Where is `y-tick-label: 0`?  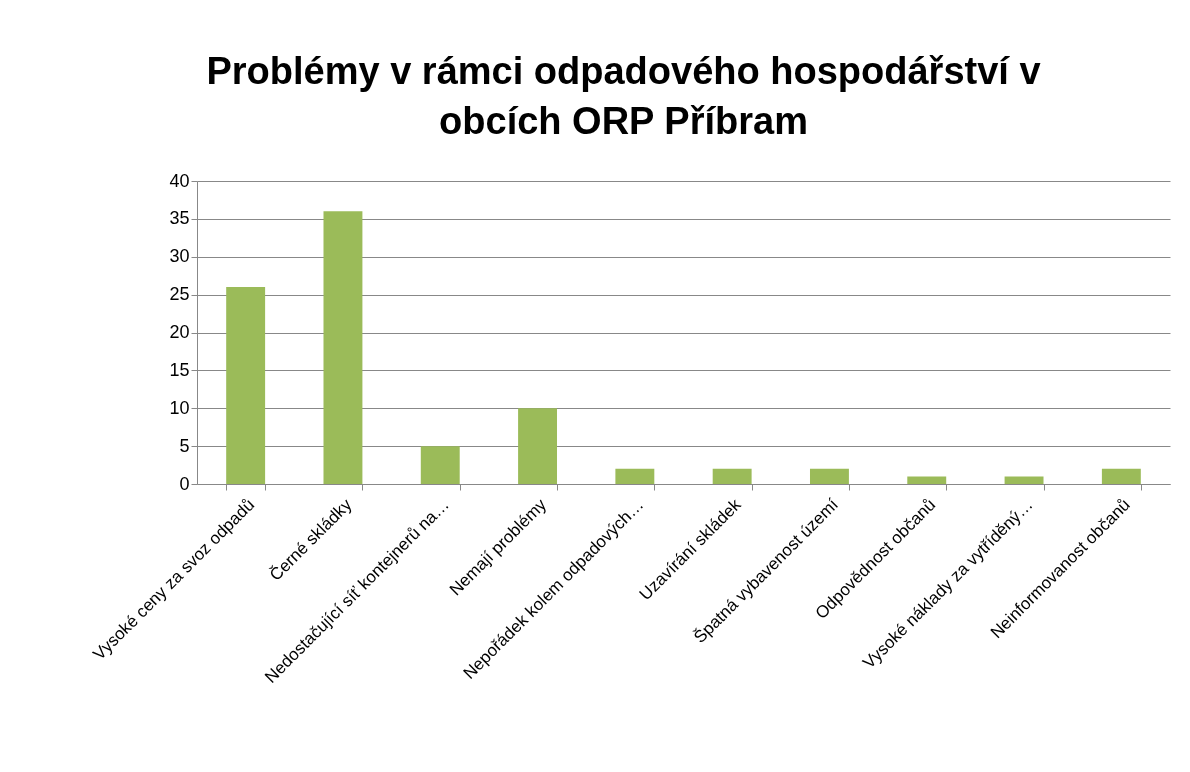 y-tick-label: 0 is located at coordinates (184, 483).